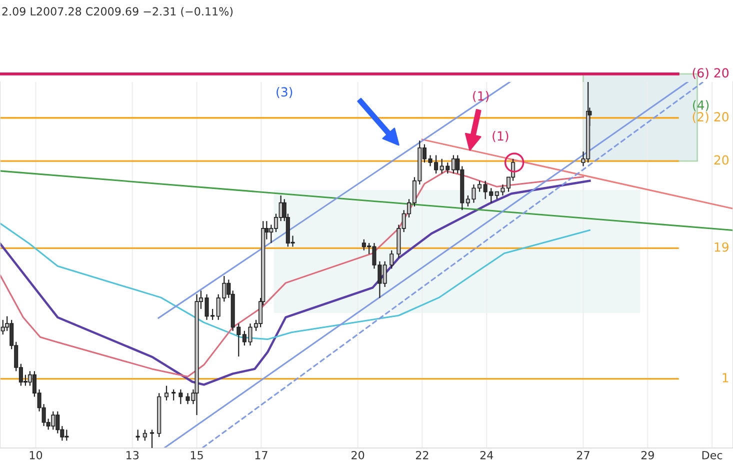 The height and width of the screenshot is (465, 733). What do you see at coordinates (196, 455) in the screenshot?
I see `x-tick-label: 15` at bounding box center [196, 455].